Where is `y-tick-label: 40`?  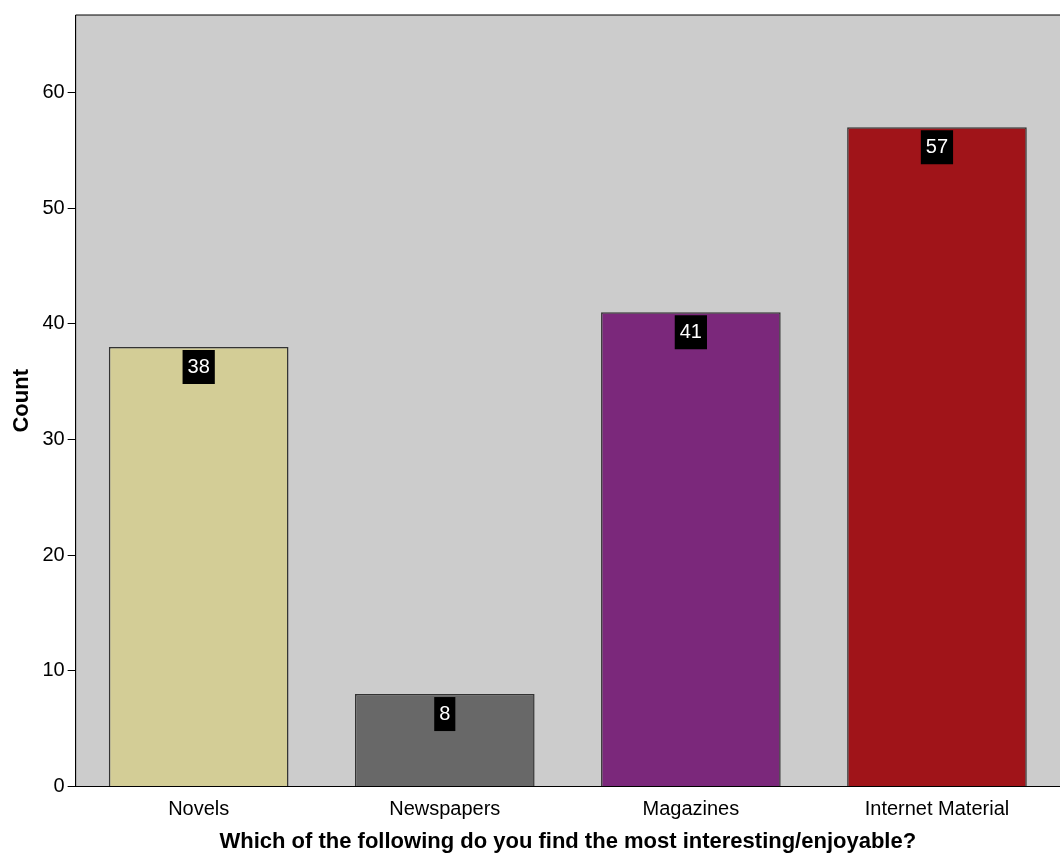
y-tick-label: 40 is located at coordinates (53, 322).